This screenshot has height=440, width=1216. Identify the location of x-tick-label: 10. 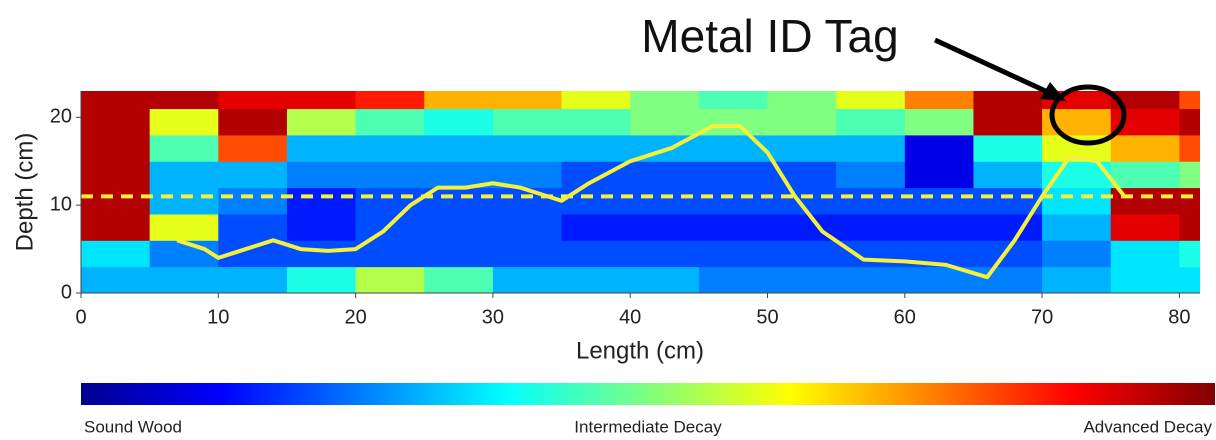
(218, 317).